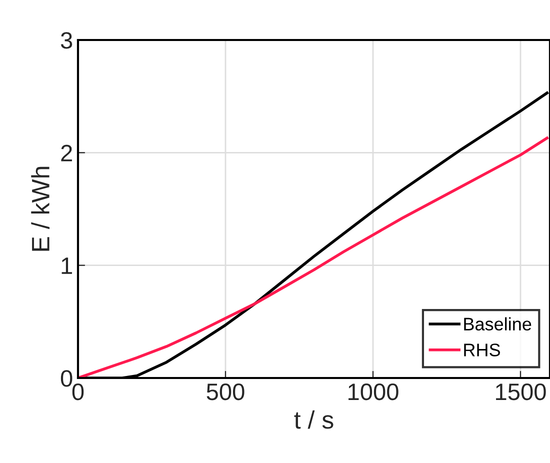 This screenshot has width=550, height=463. I want to click on x-tick-label: 1500, so click(521, 391).